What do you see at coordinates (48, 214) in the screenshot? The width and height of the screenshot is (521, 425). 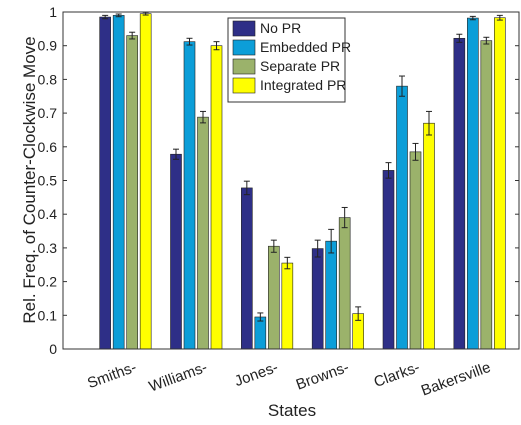 I see `y-tick-label: 0.4` at bounding box center [48, 214].